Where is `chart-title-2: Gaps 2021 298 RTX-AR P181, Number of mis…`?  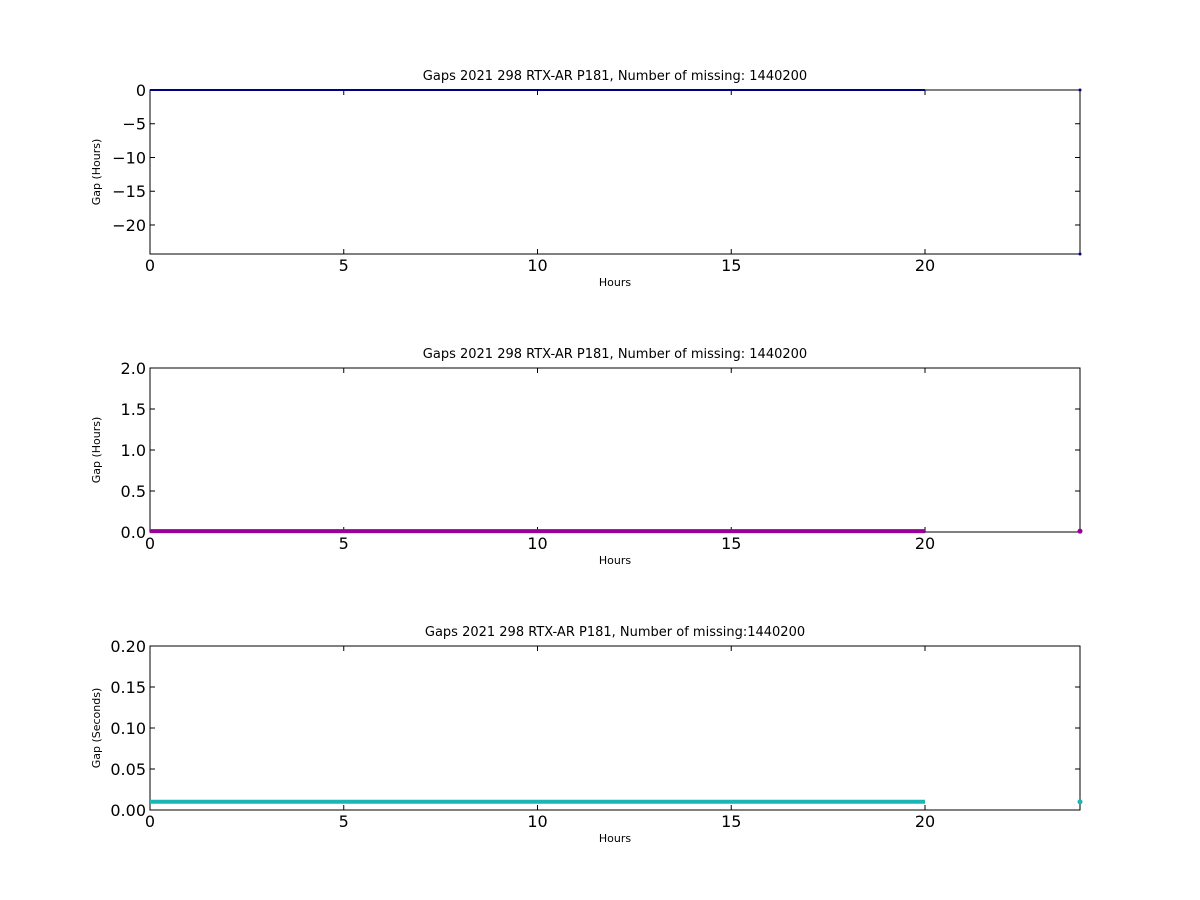 chart-title-2: Gaps 2021 298 RTX-AR P181, Number of mis… is located at coordinates (615, 354).